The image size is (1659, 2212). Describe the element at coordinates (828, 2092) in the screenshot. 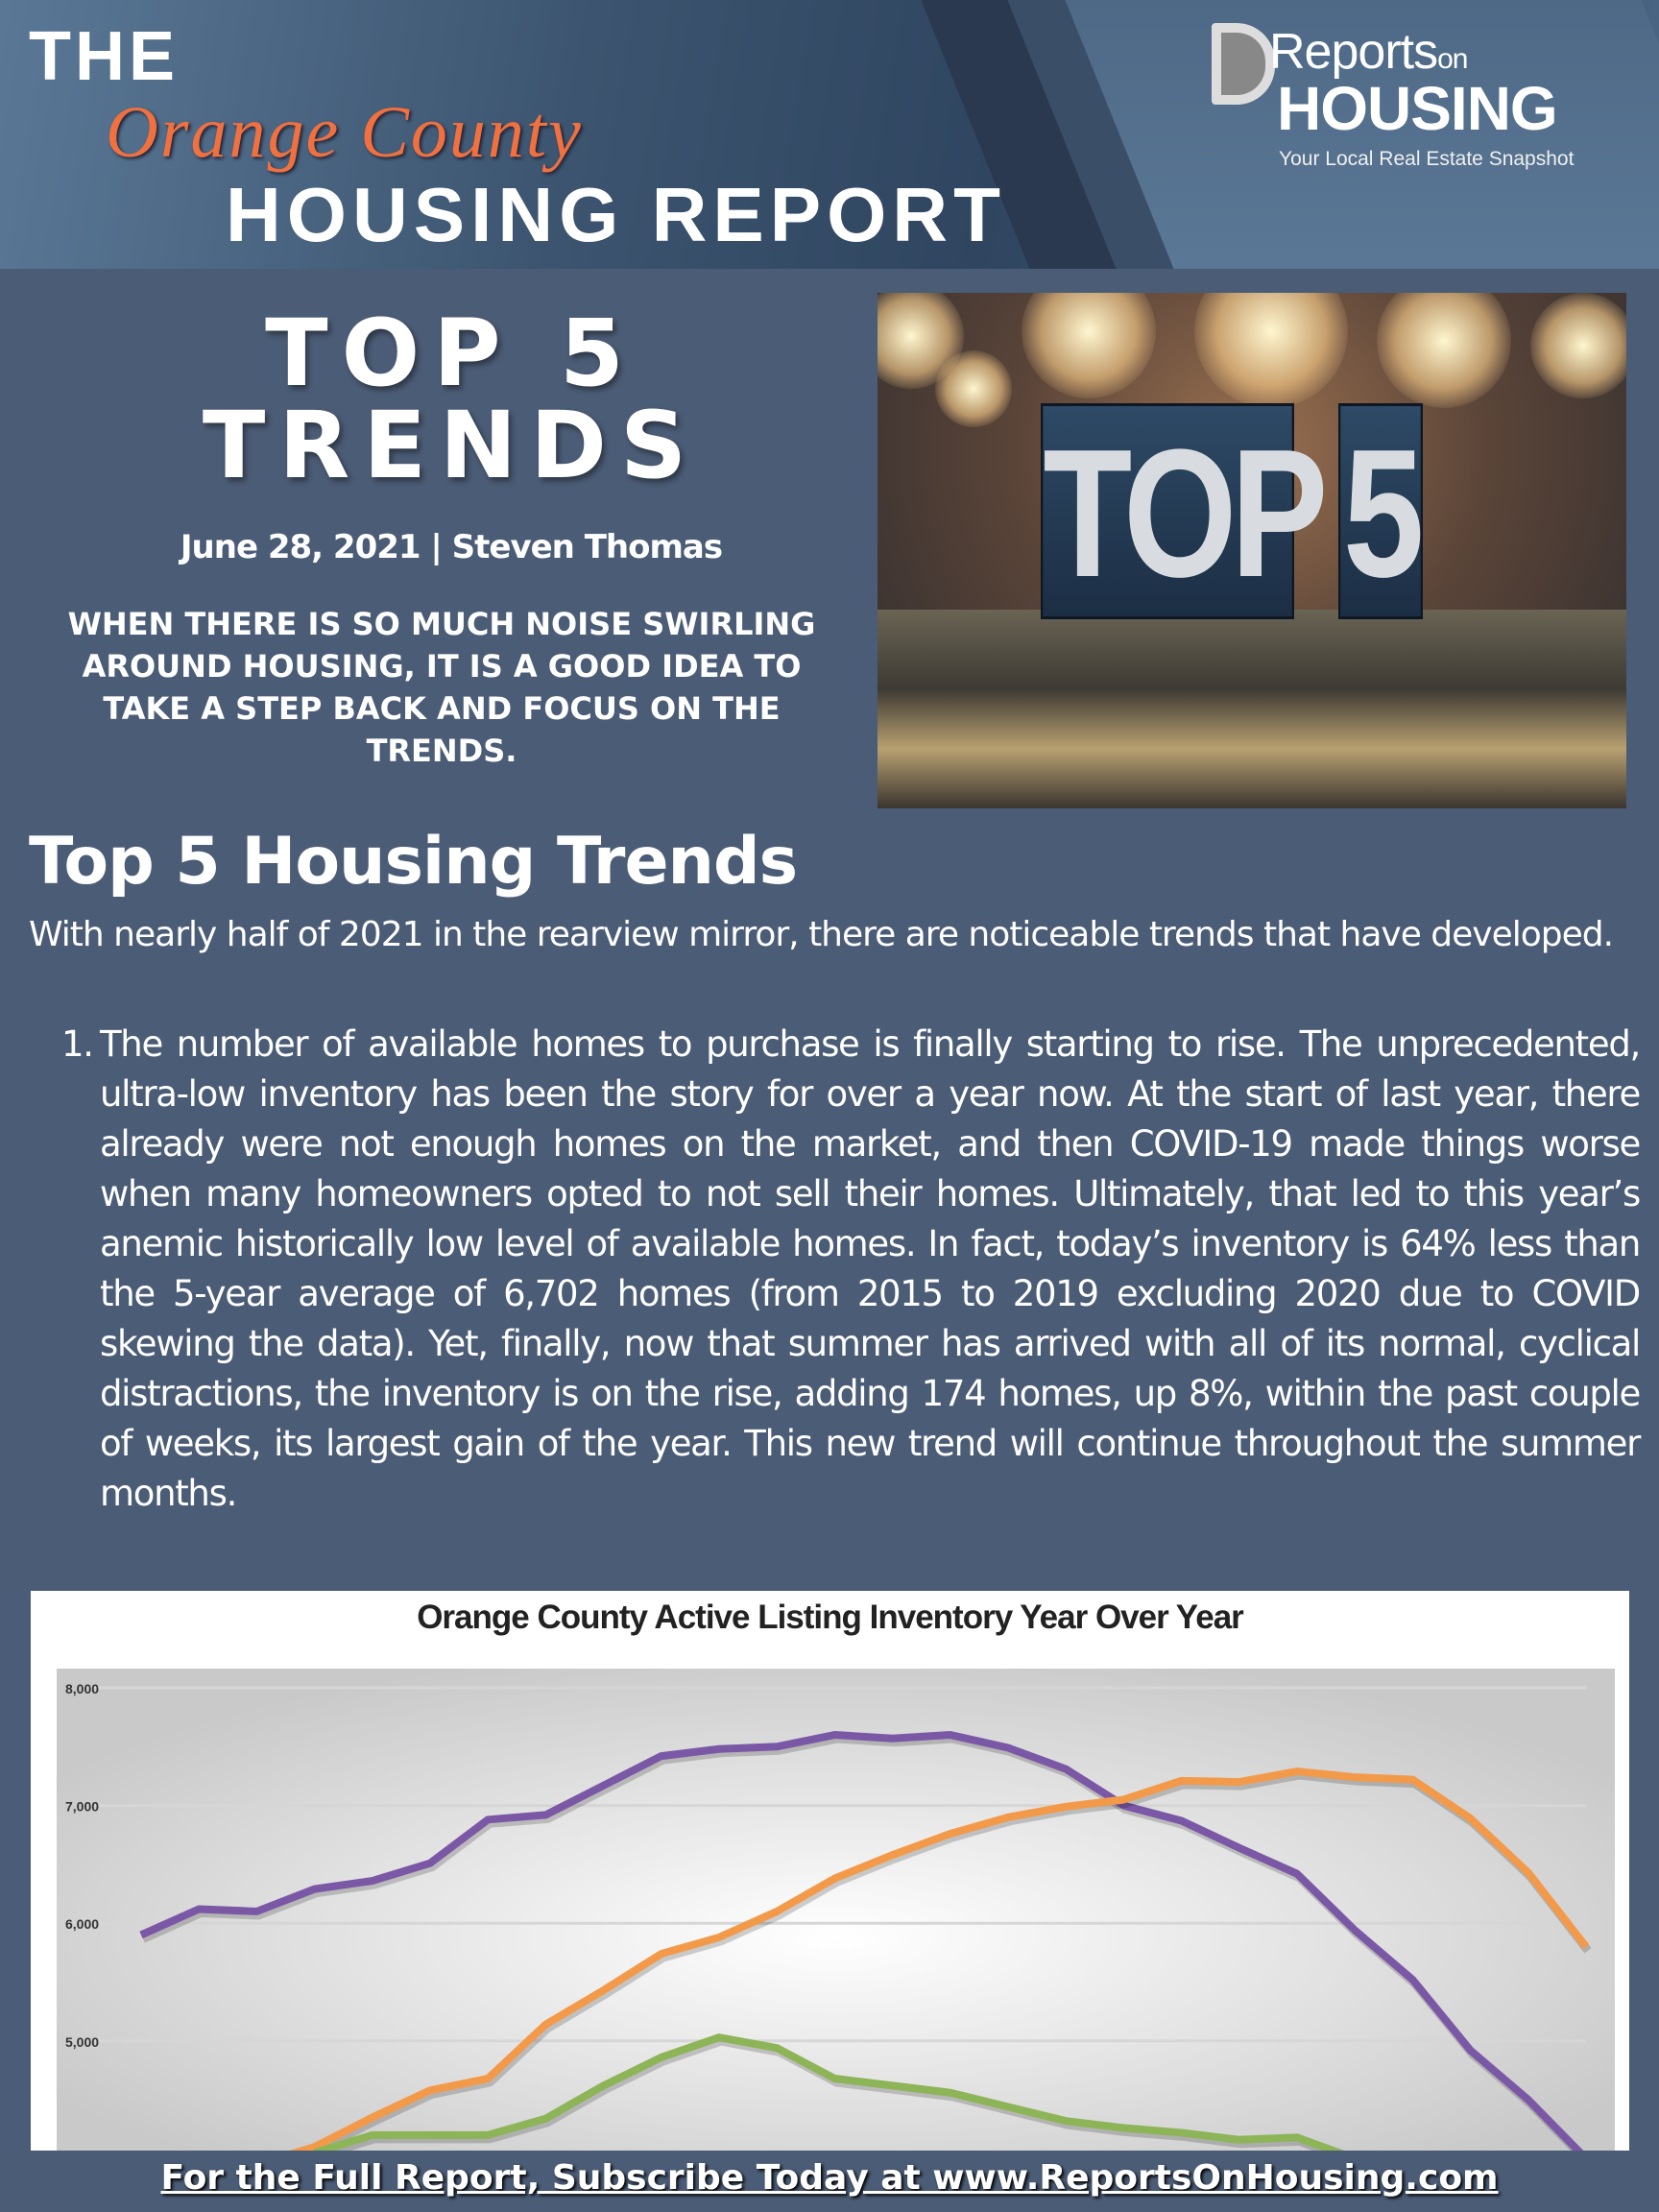

I see `series-line-green` at that location.